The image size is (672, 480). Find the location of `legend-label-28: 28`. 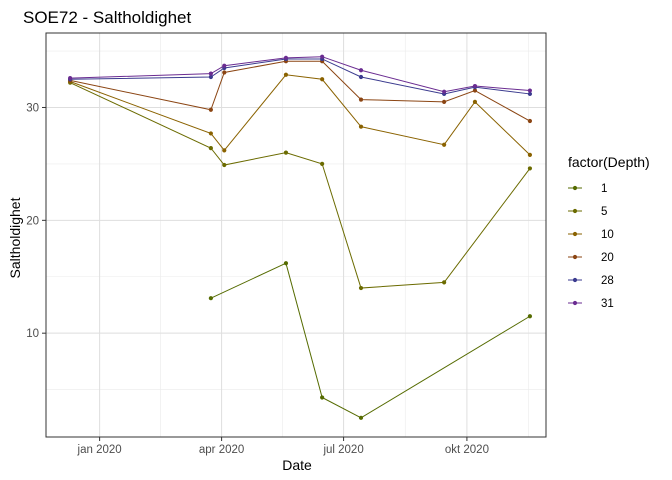

legend-label-28: 28 is located at coordinates (607, 281).